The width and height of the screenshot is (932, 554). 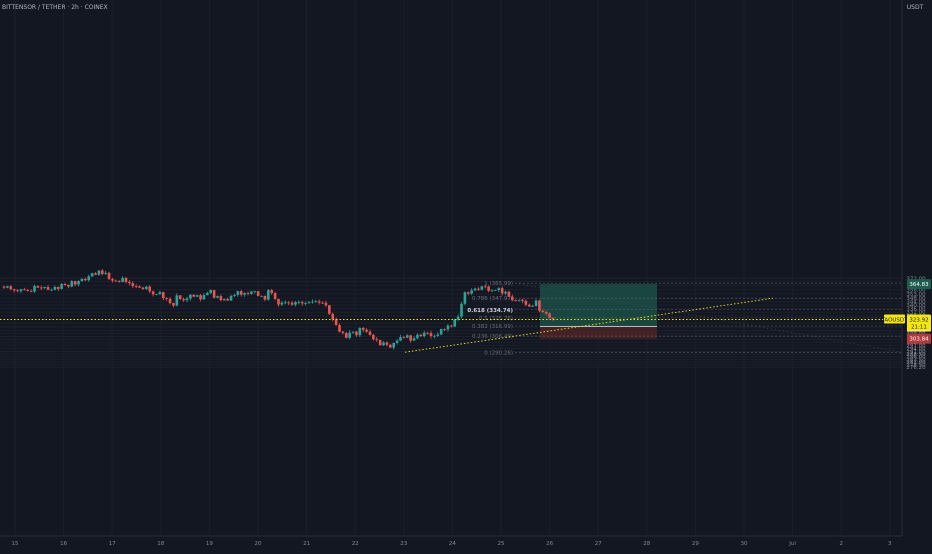 I want to click on target-price-tag-bg, so click(x=919, y=284).